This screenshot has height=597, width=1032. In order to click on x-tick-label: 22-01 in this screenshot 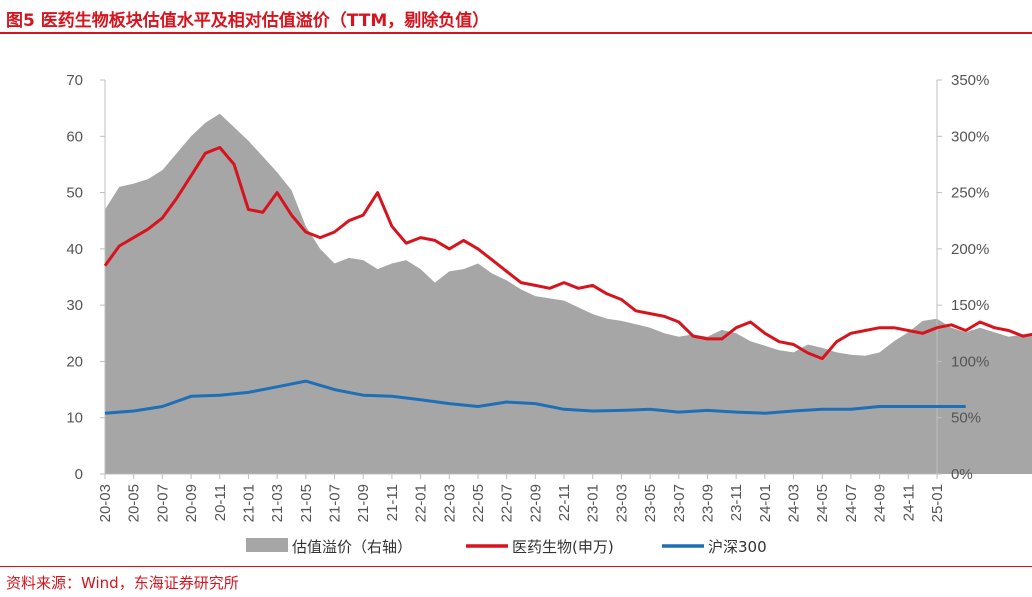, I will do `click(421, 503)`.